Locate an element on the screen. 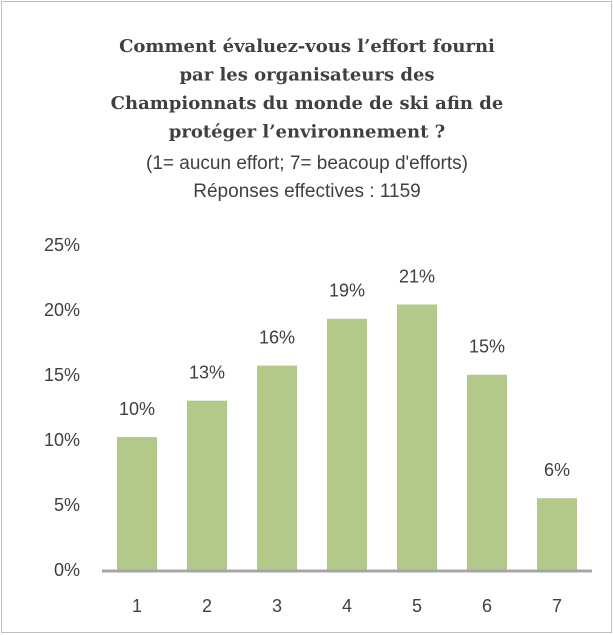  chart-title: Championnats du monde de ski afin de is located at coordinates (307, 103).